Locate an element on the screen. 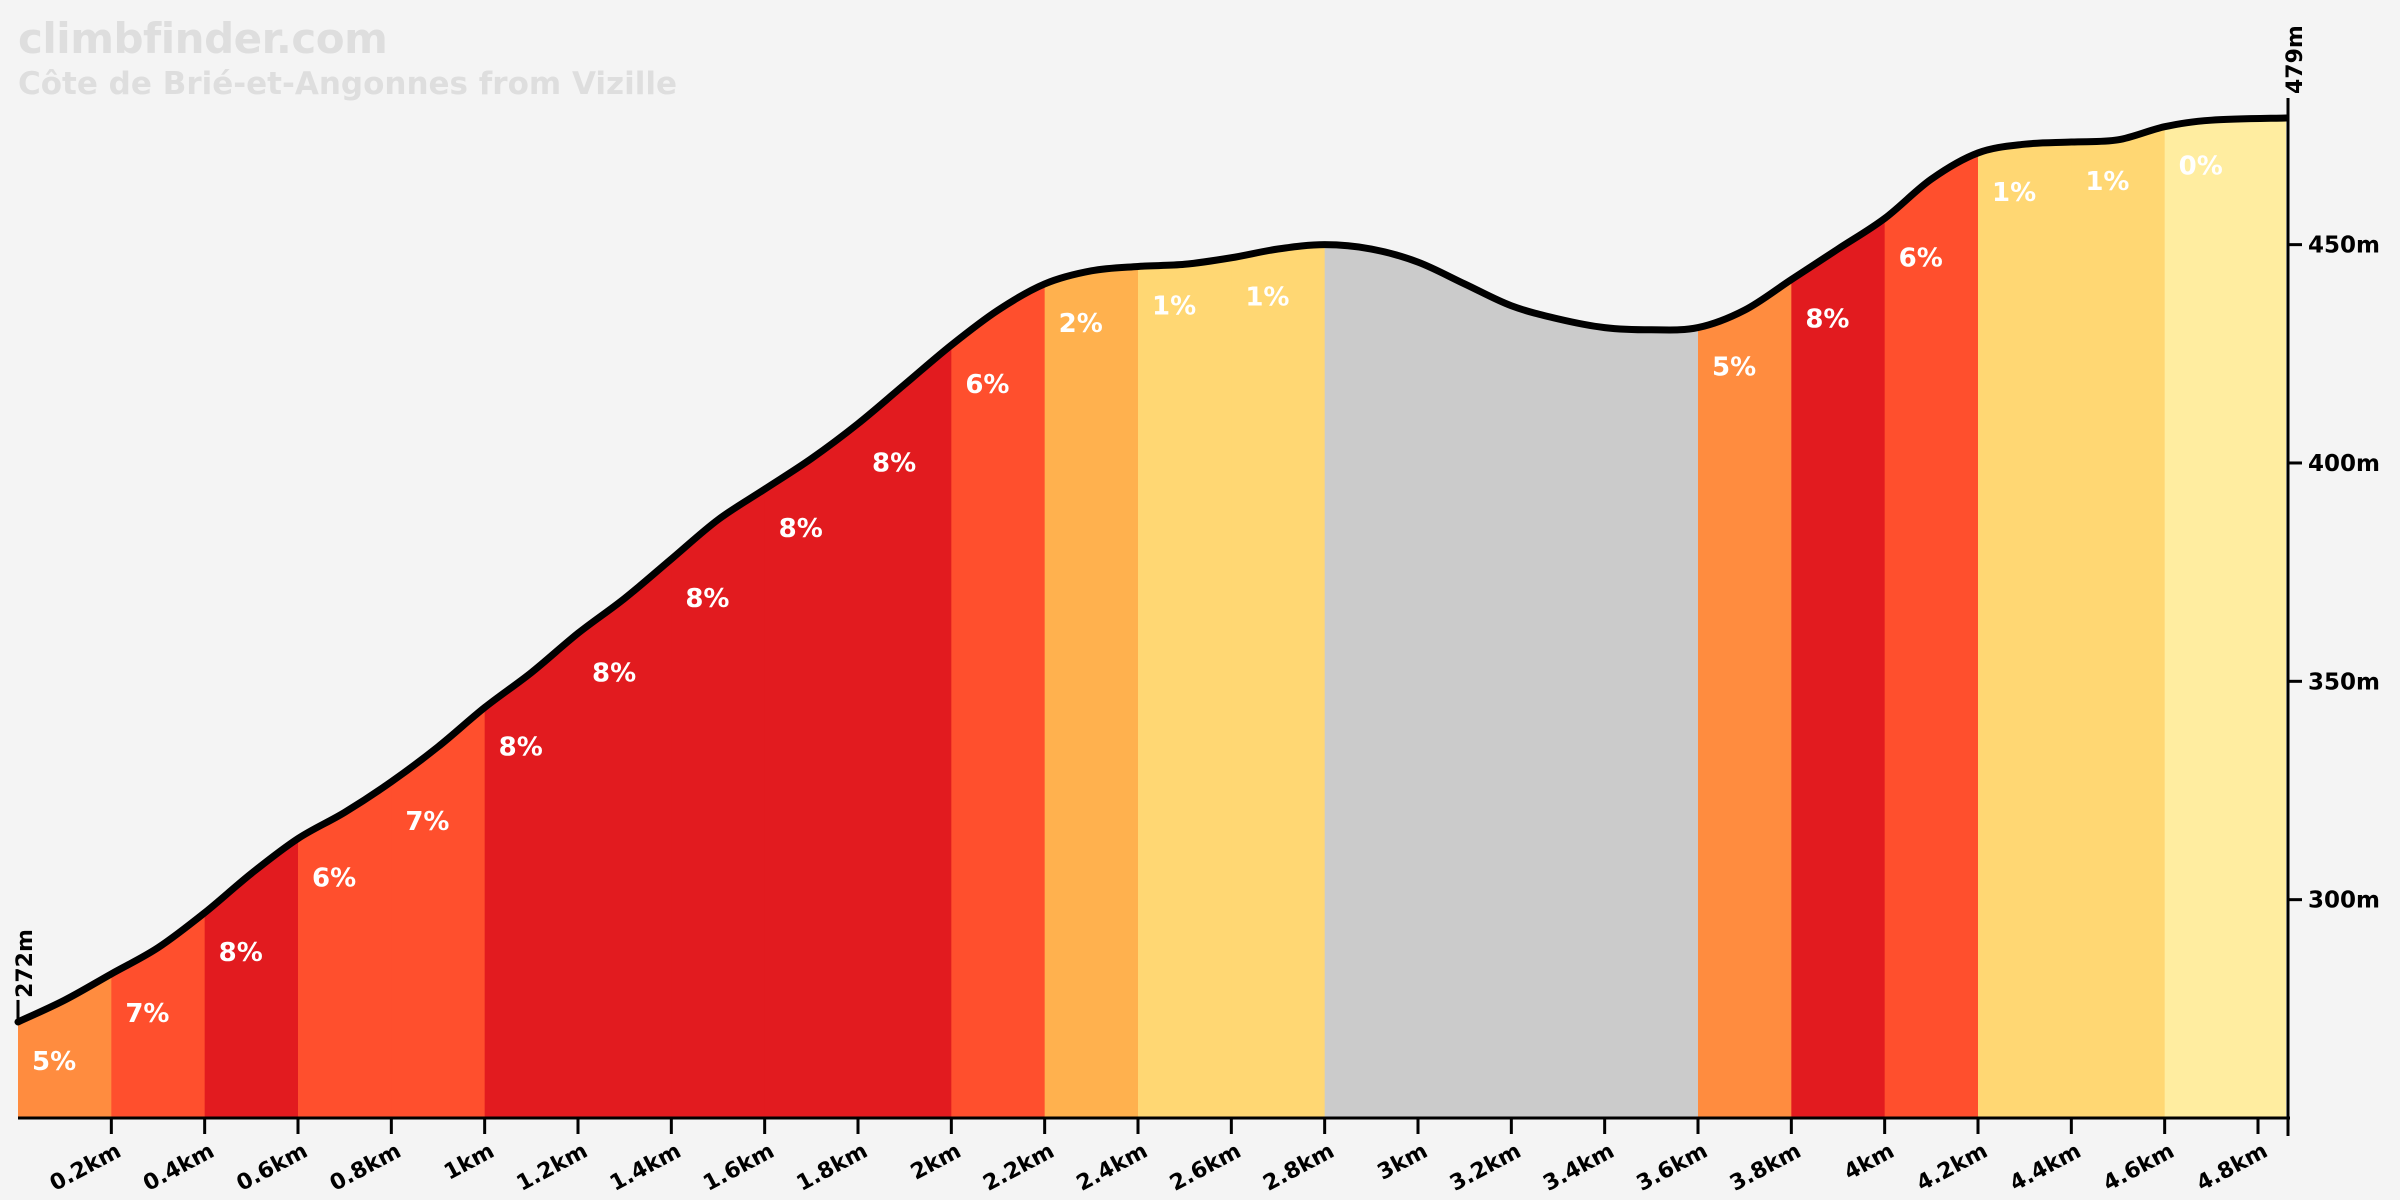 Image resolution: width=2400 pixels, height=1200 pixels. x-tick-label-12: 2.4km is located at coordinates (1112, 1168).